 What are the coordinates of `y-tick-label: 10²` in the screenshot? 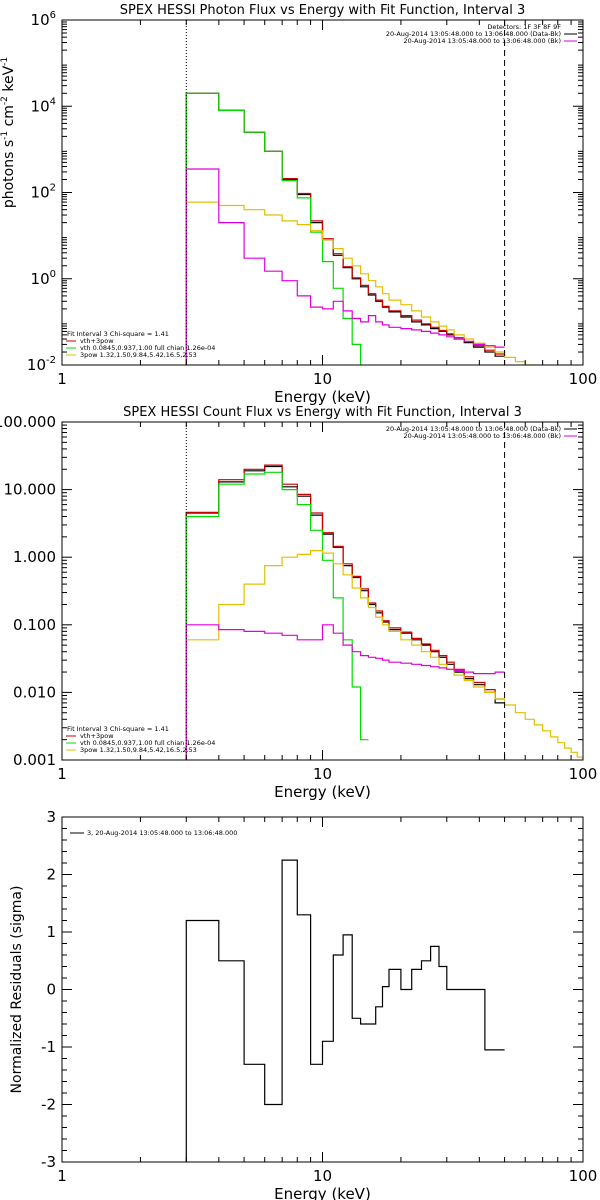 It's located at (43, 192).